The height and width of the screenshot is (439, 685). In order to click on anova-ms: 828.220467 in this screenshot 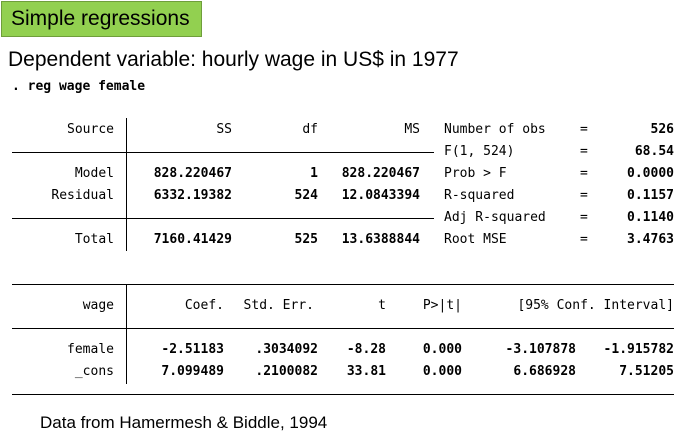, I will do `click(380, 173)`.